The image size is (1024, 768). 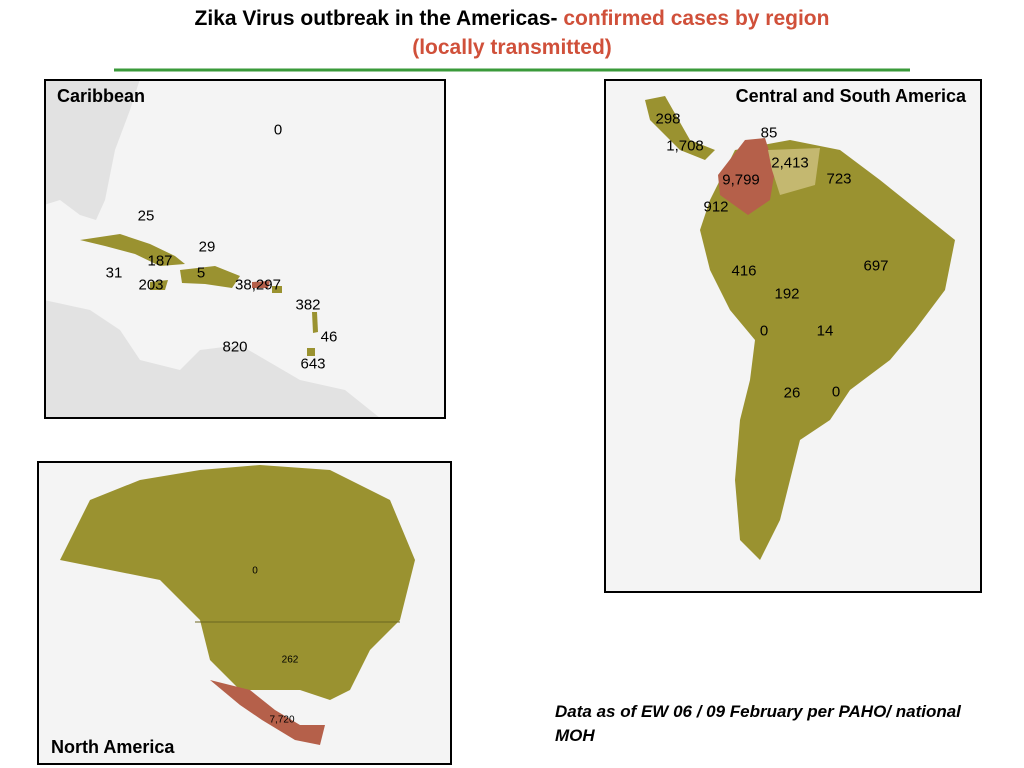 I want to click on panel-title: North America, so click(x=113, y=747).